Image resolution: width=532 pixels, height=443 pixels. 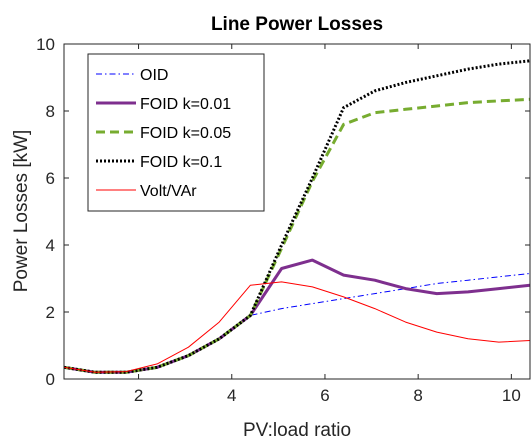 I want to click on y-tick-label: 10, so click(x=45, y=44).